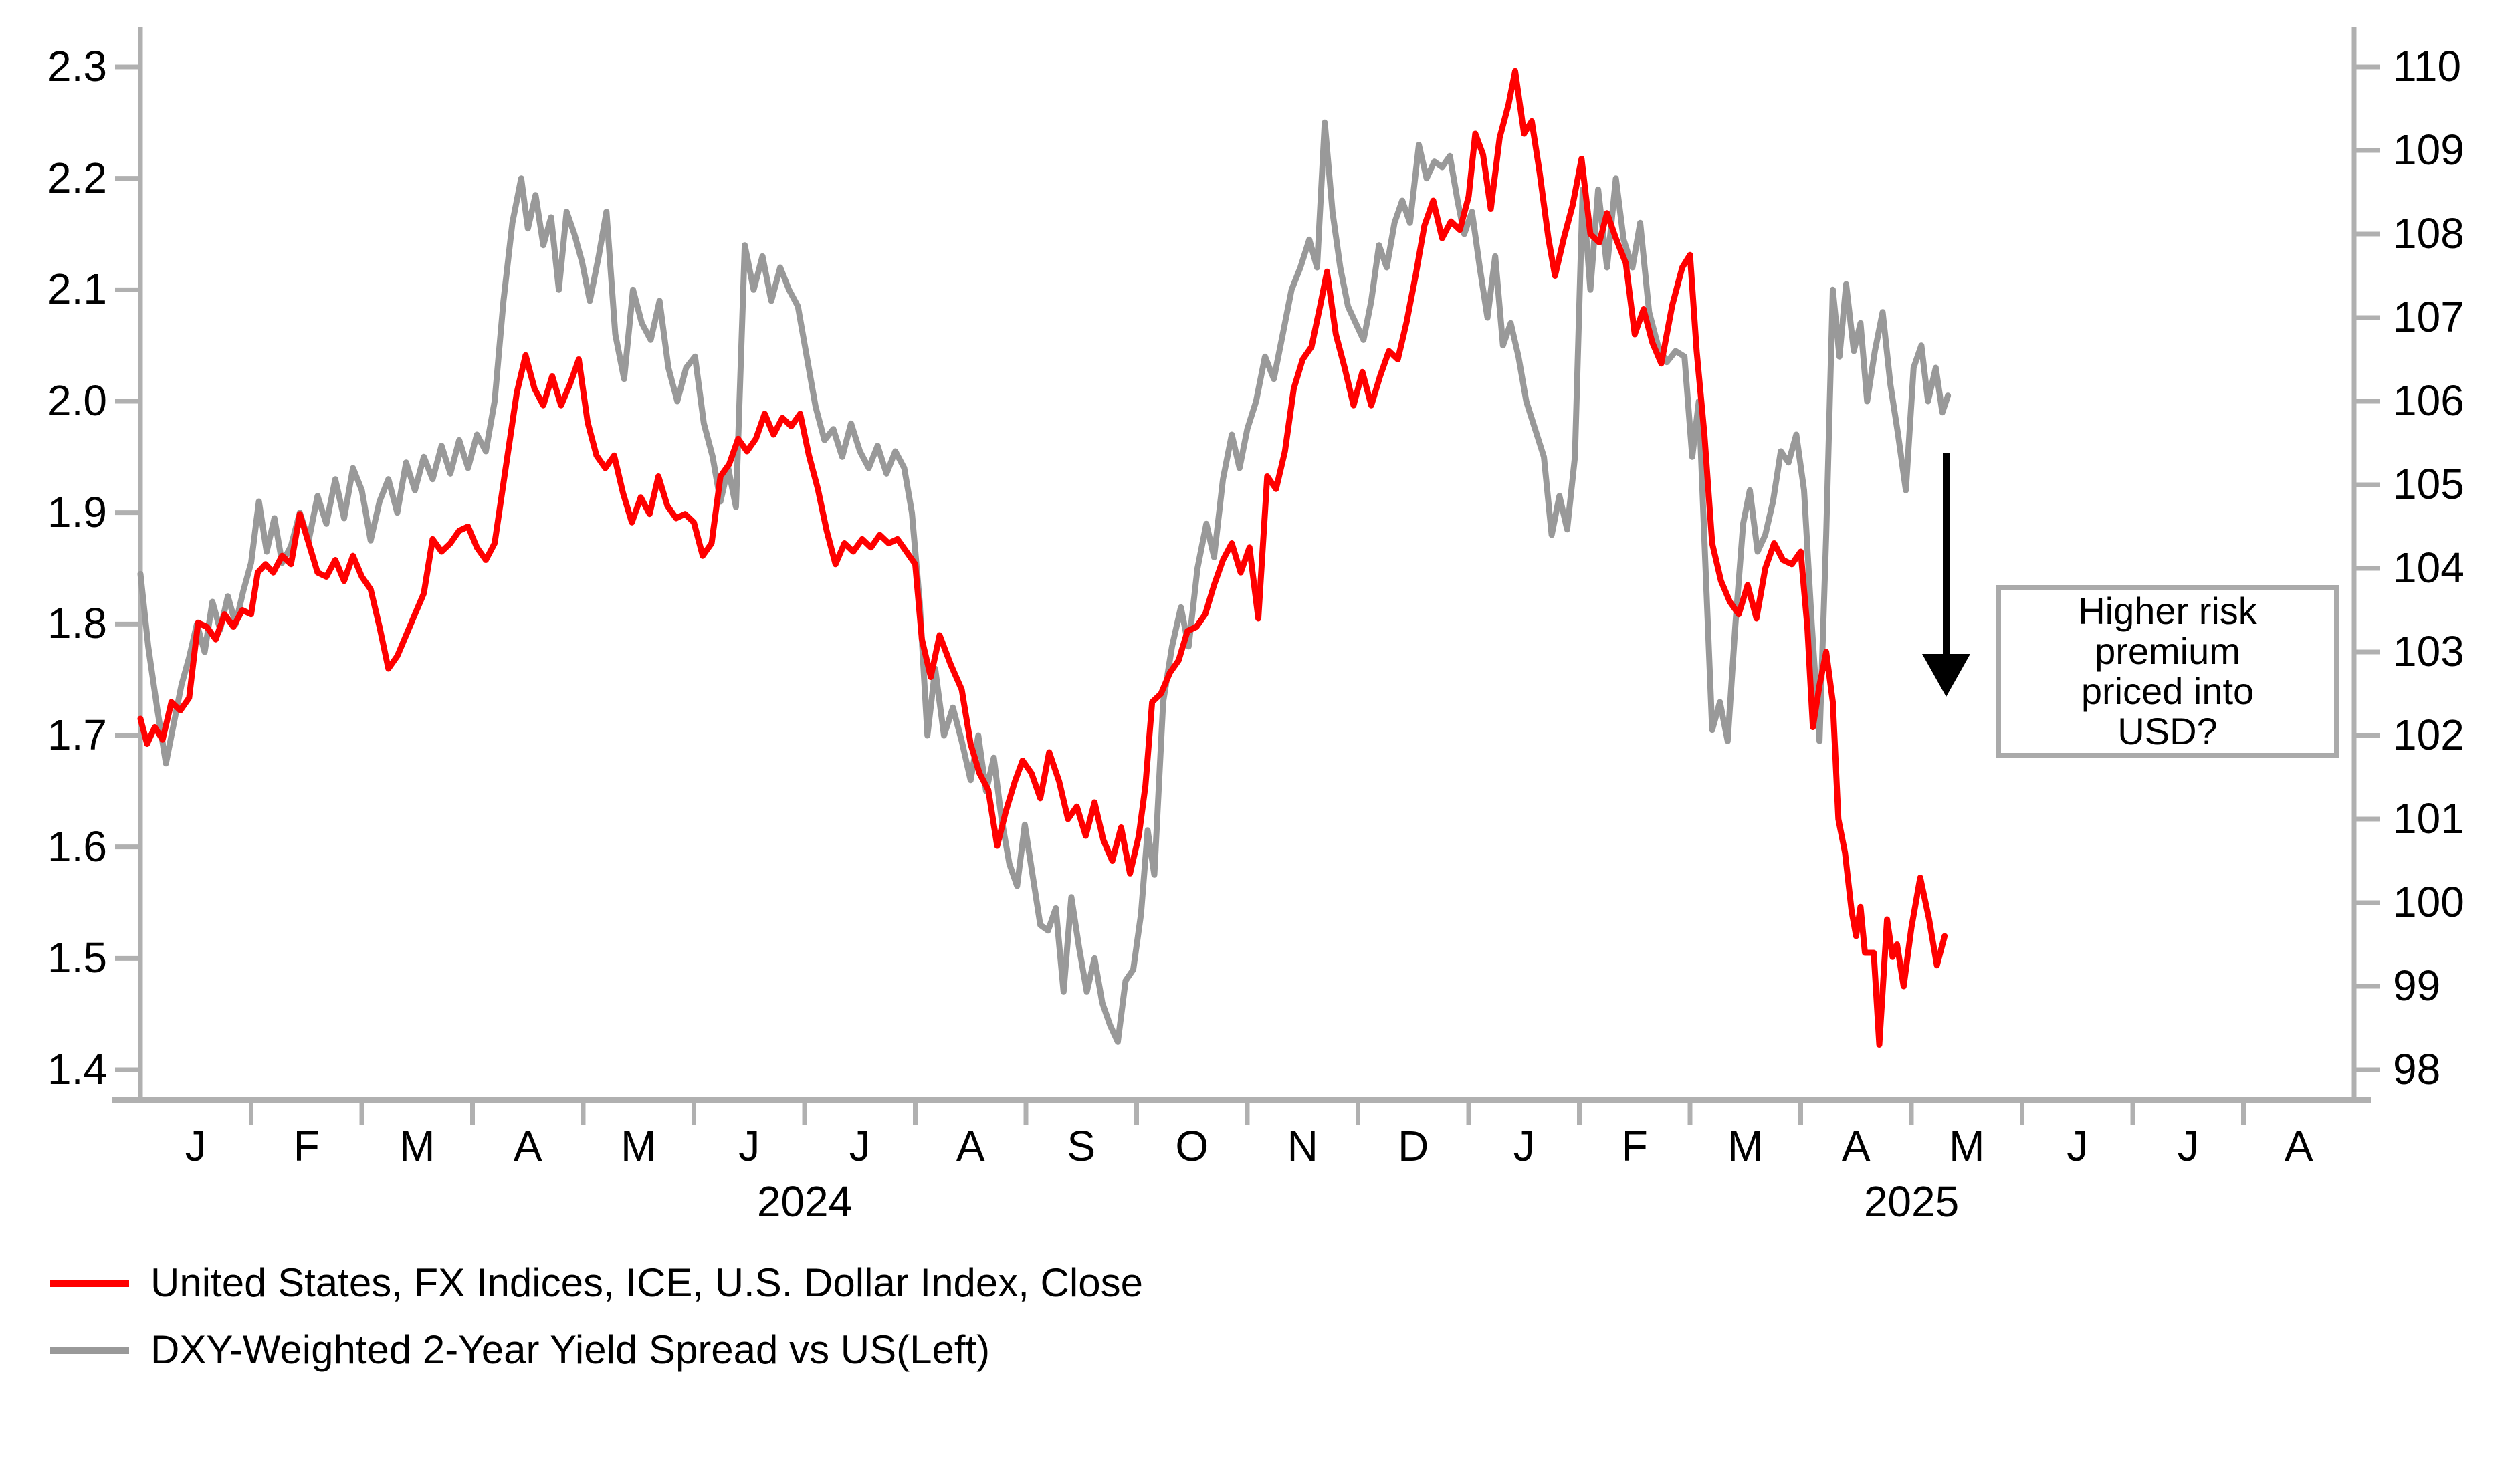  Describe the element at coordinates (2428, 484) in the screenshot. I see `y-right-tick-label: 105` at that location.